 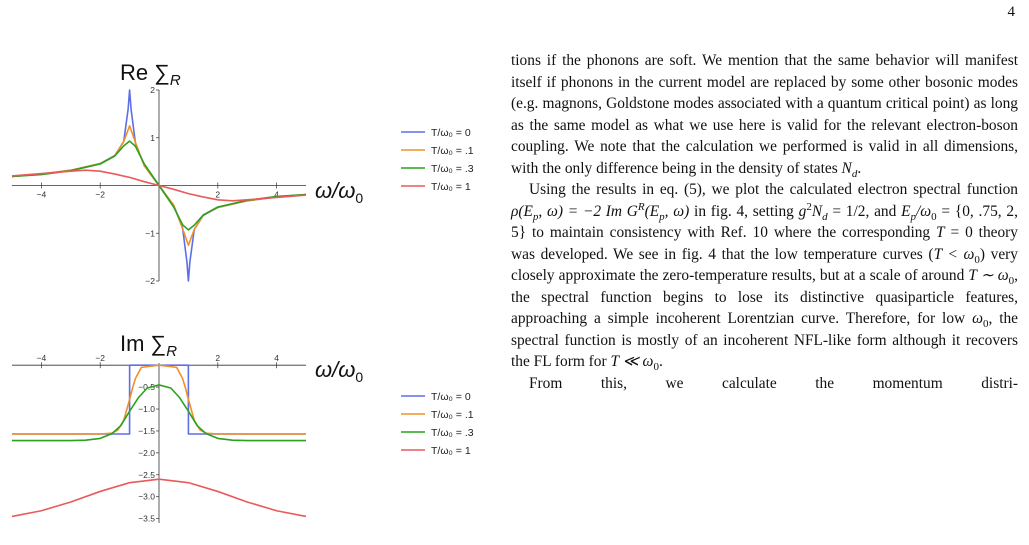 I want to click on y-tick-label: −2.0, so click(x=146, y=453).